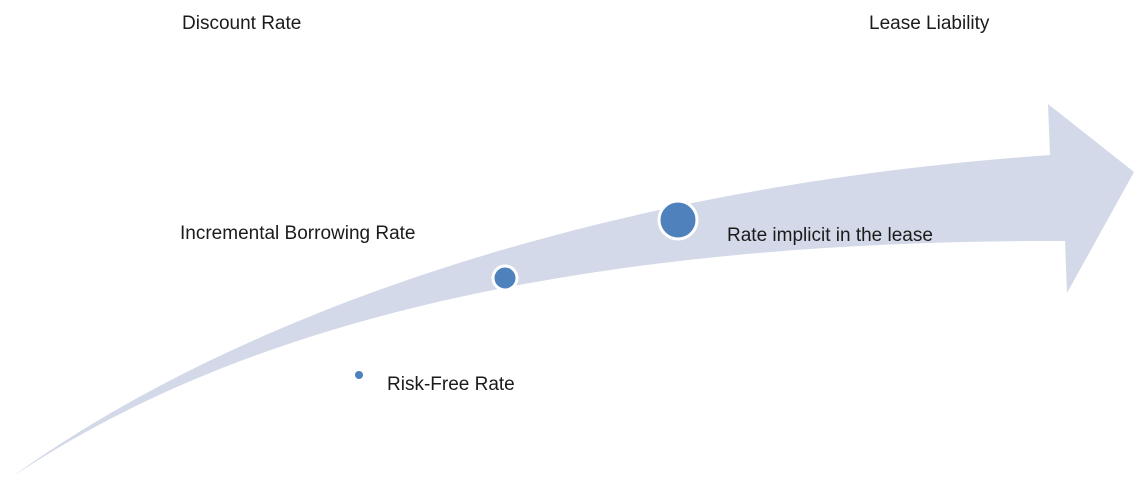  Describe the element at coordinates (830, 235) in the screenshot. I see `rate-implicit-label: Rate implicit in the lease` at that location.